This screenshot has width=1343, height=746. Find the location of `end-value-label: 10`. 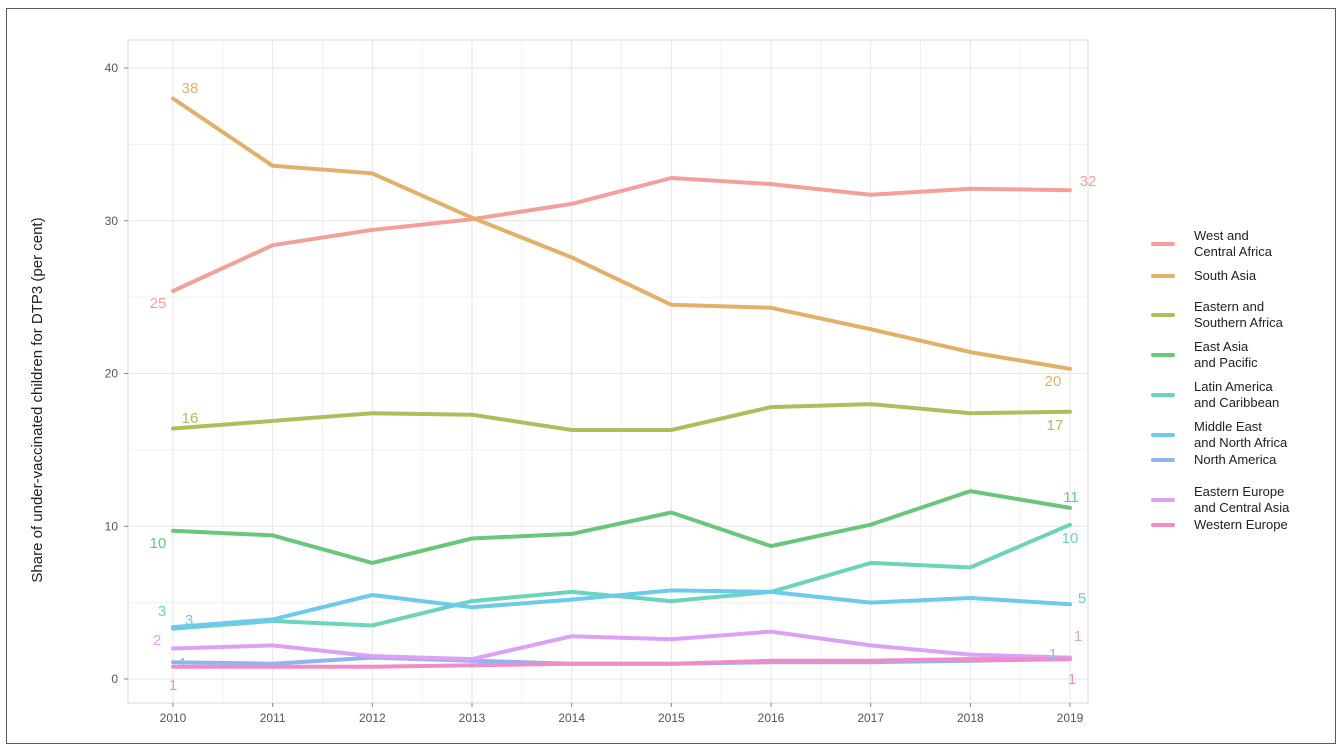

end-value-label: 10 is located at coordinates (1070, 538).